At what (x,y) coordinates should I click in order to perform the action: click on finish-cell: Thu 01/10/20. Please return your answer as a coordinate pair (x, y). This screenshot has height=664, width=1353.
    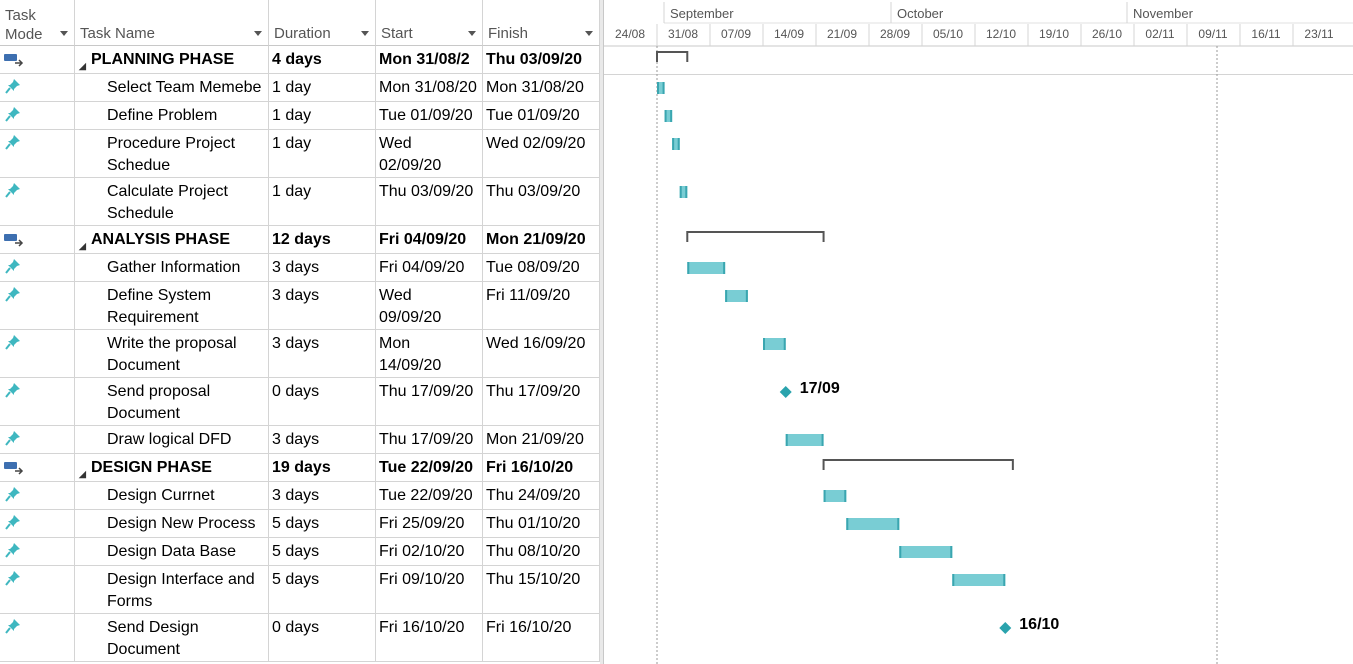
    Looking at the image, I should click on (541, 523).